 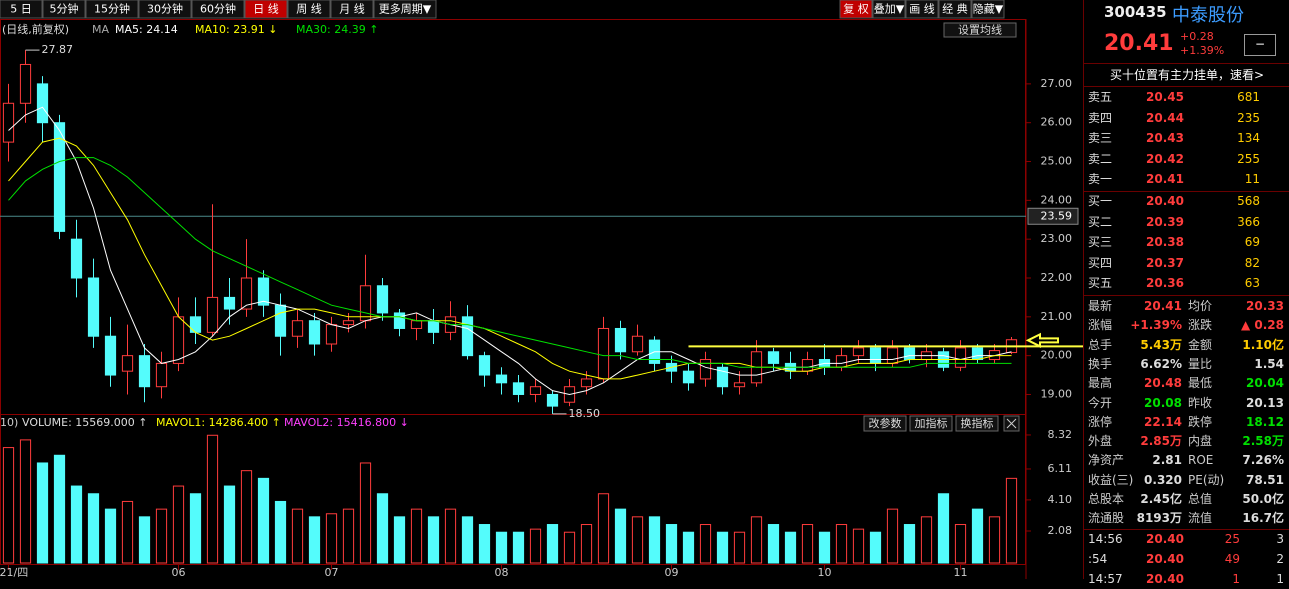 What do you see at coordinates (1057, 83) in the screenshot?
I see `y-tick-label: 27.00` at bounding box center [1057, 83].